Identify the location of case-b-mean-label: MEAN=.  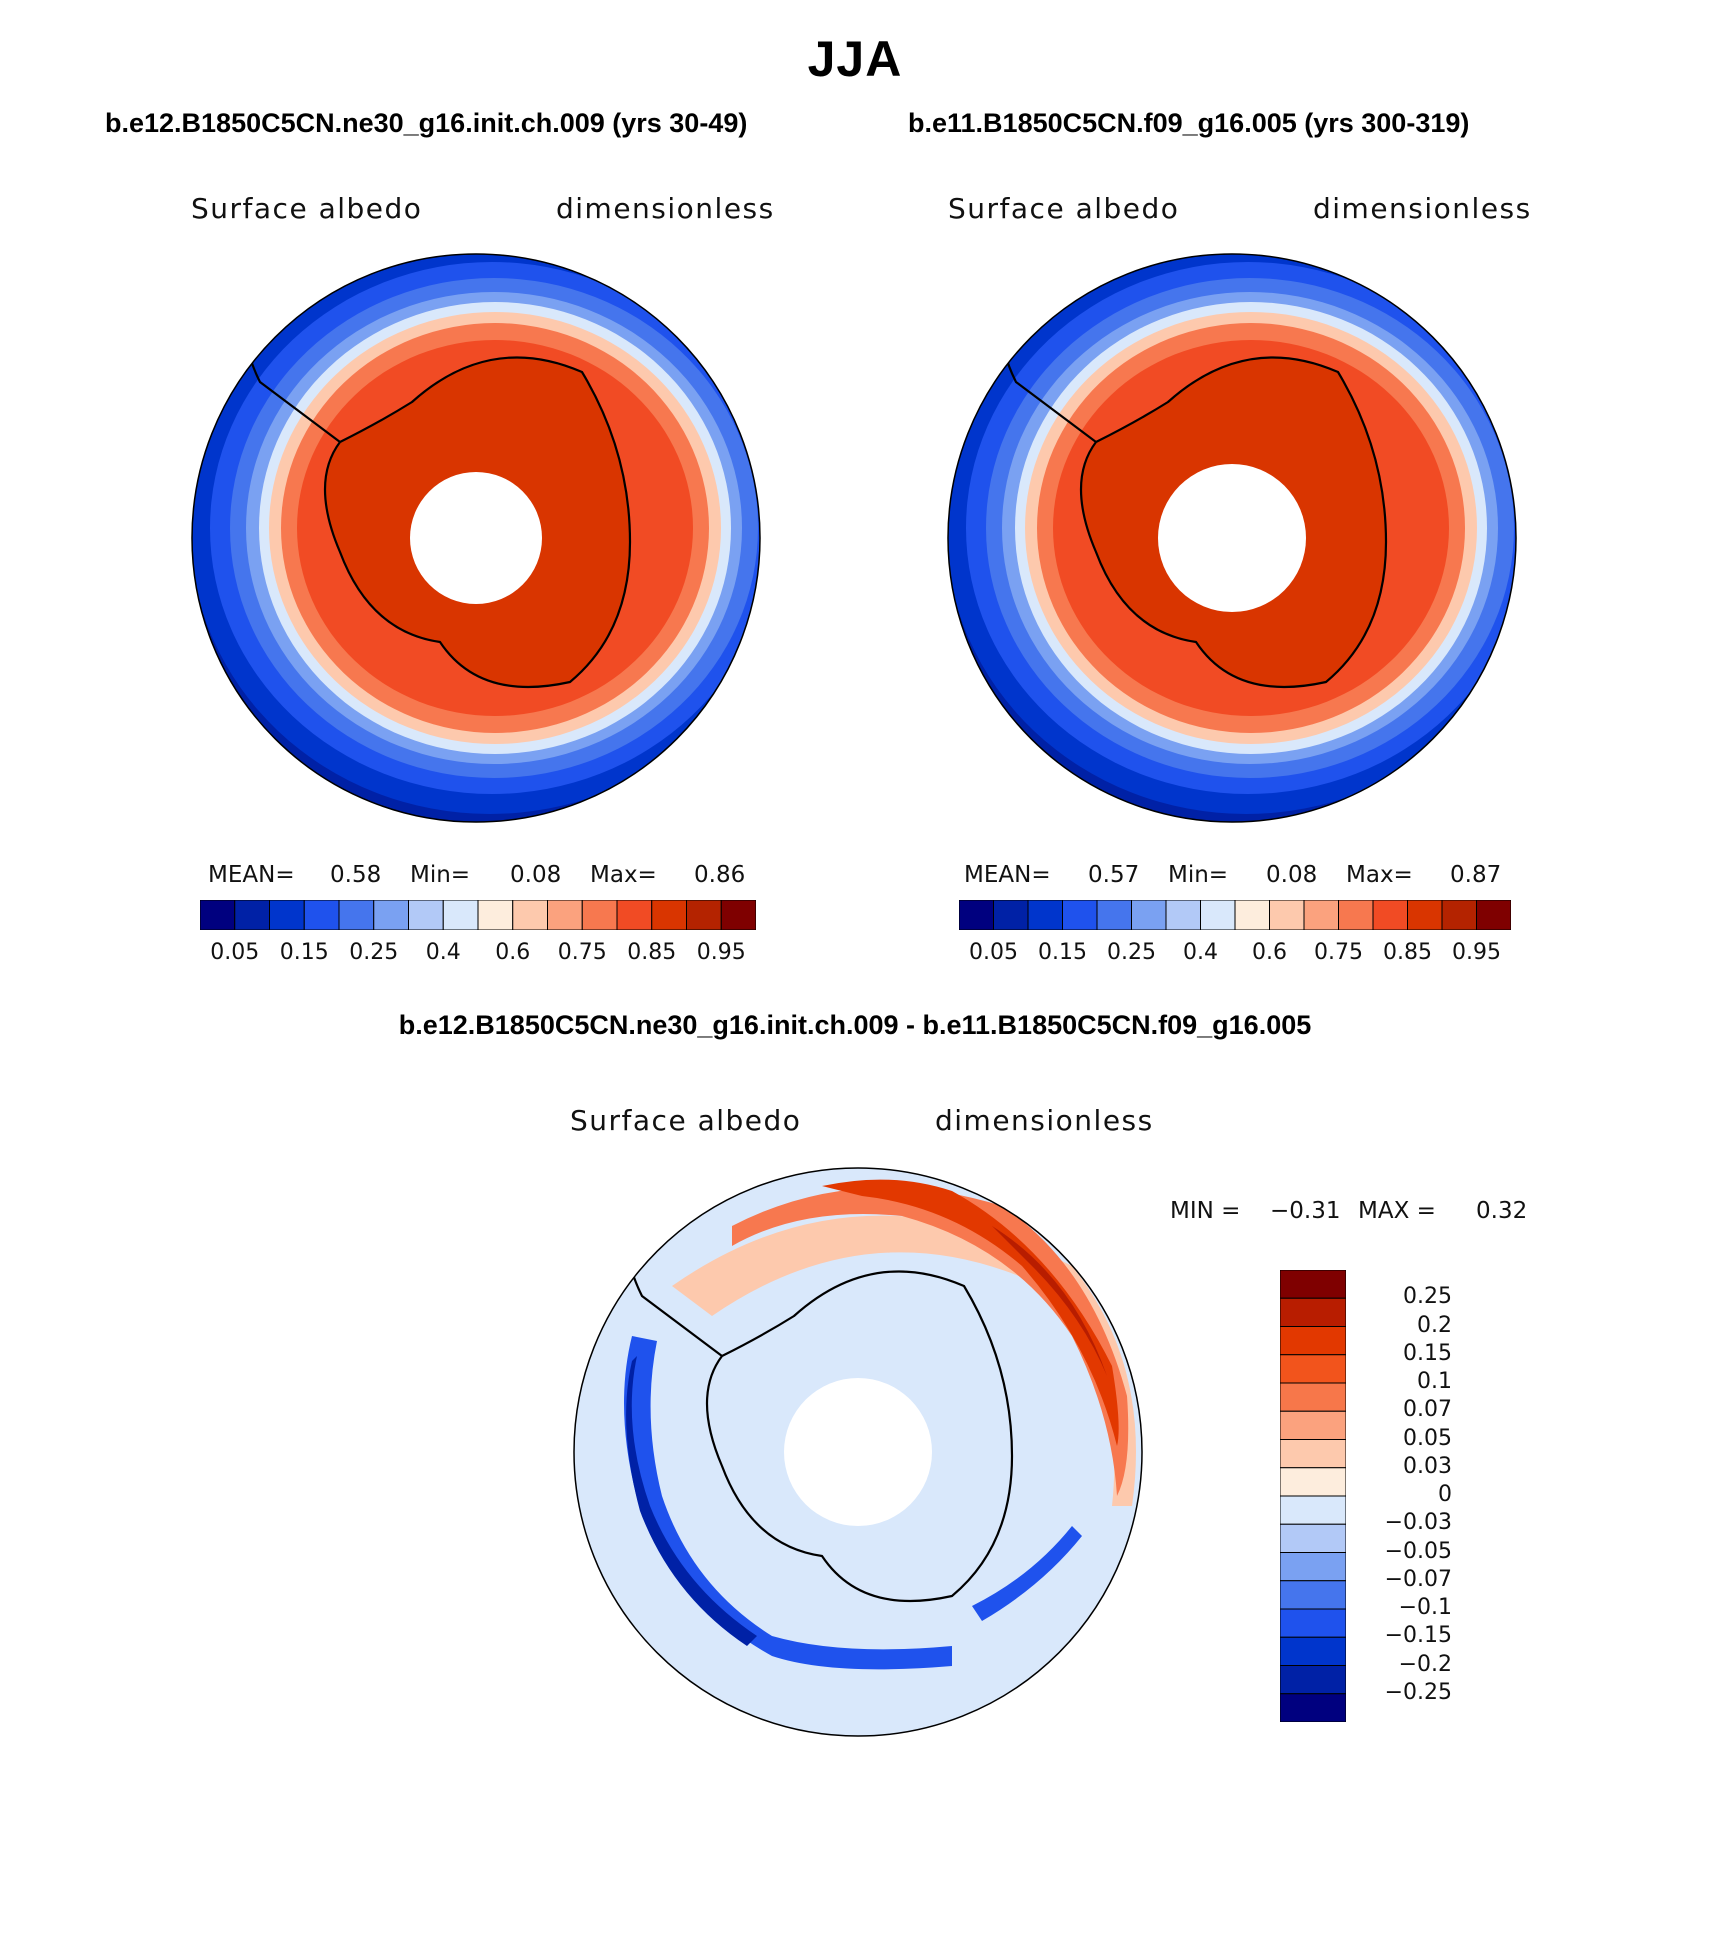
(1007, 875).